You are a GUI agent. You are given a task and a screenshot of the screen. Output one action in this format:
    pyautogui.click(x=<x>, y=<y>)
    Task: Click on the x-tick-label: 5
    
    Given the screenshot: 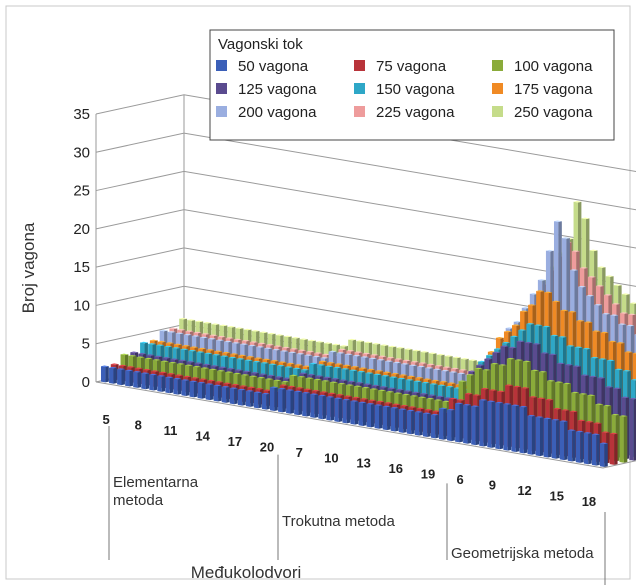 What is the action you would take?
    pyautogui.click(x=105, y=419)
    